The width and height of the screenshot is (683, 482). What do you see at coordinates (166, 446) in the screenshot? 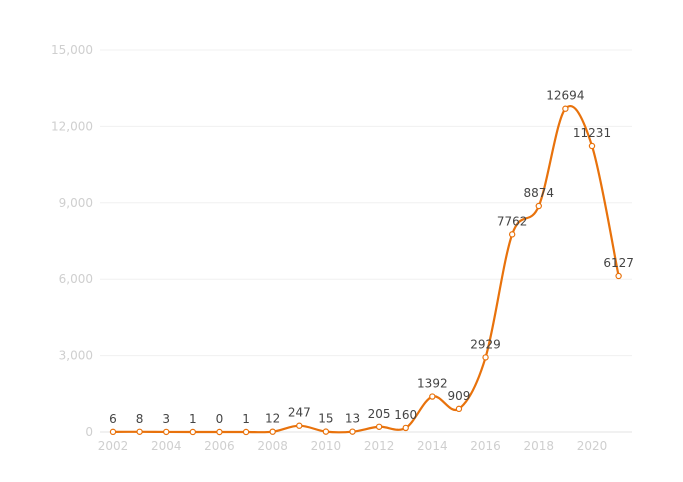
I see `x-tick-label: 2004` at bounding box center [166, 446].